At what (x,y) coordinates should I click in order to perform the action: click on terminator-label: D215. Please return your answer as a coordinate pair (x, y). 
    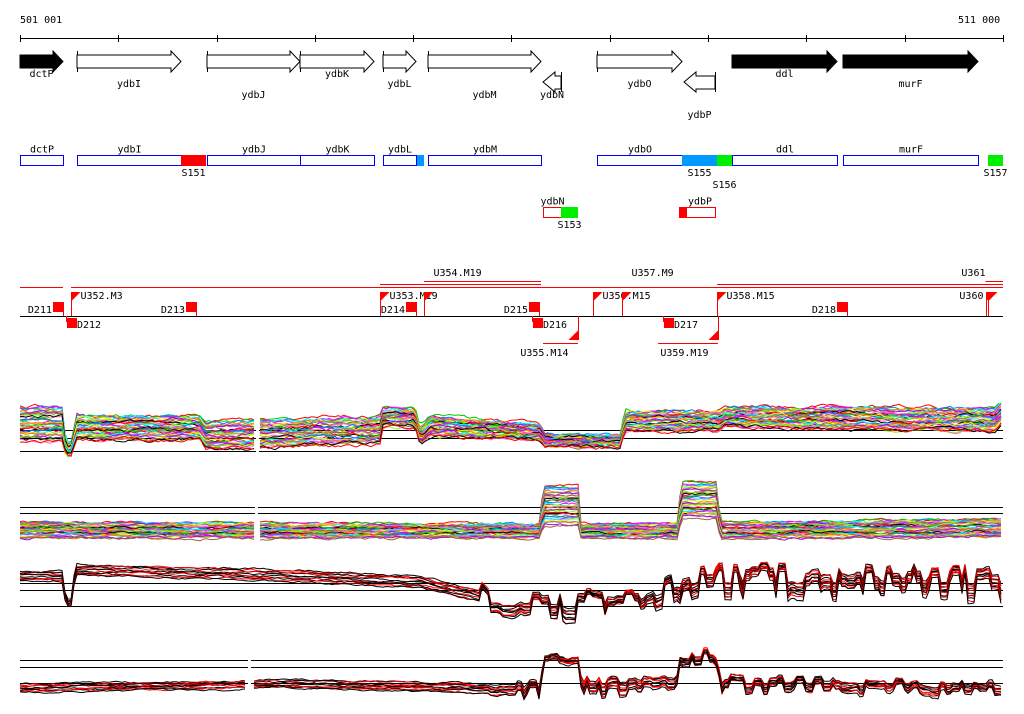
    Looking at the image, I should click on (516, 310).